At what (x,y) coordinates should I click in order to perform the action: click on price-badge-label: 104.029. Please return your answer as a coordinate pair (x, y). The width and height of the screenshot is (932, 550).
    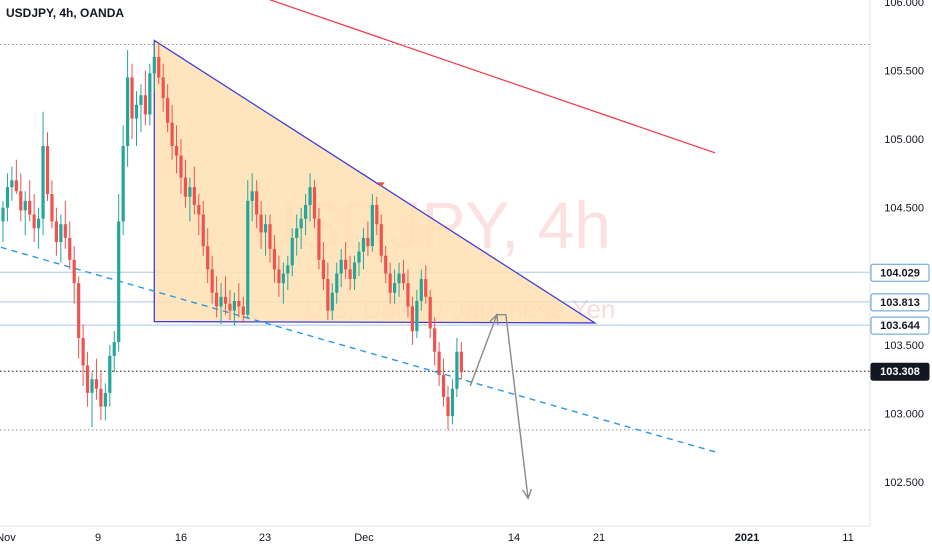
    Looking at the image, I should click on (900, 273).